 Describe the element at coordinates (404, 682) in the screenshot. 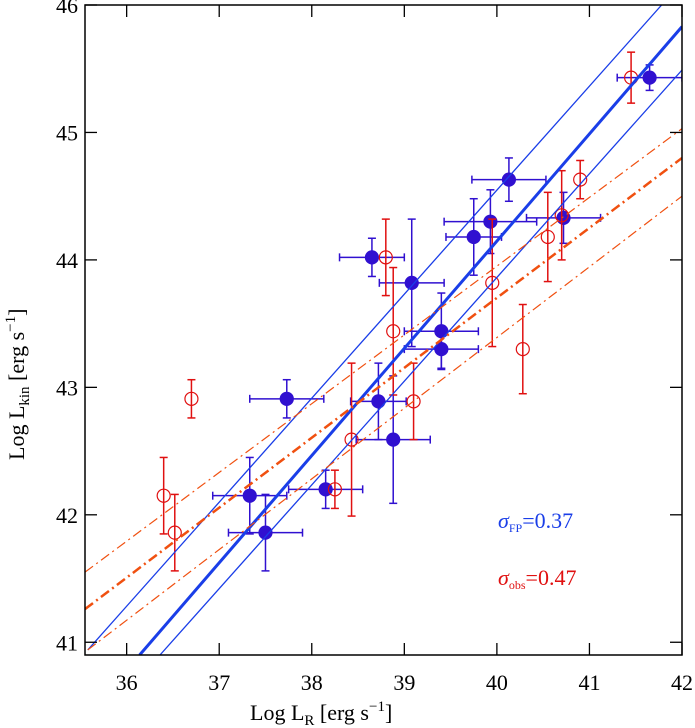

I see `x-tick-label: 39` at that location.